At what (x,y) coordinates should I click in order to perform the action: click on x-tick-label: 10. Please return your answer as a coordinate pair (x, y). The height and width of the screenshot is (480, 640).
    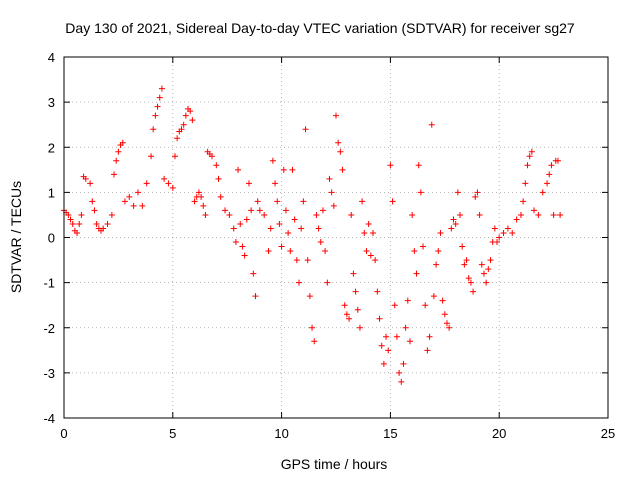
    Looking at the image, I should click on (281, 433).